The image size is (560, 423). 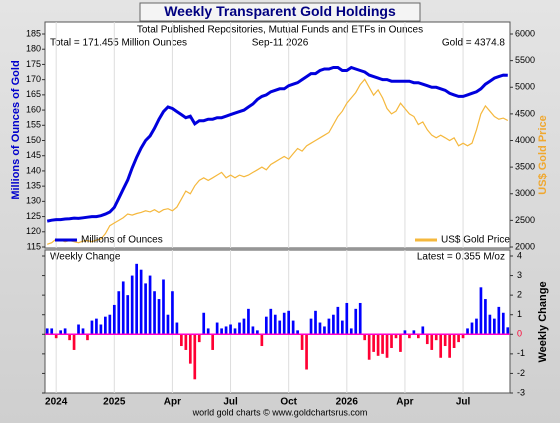 I want to click on legend-label: Millions of Ounces, so click(x=122, y=240).